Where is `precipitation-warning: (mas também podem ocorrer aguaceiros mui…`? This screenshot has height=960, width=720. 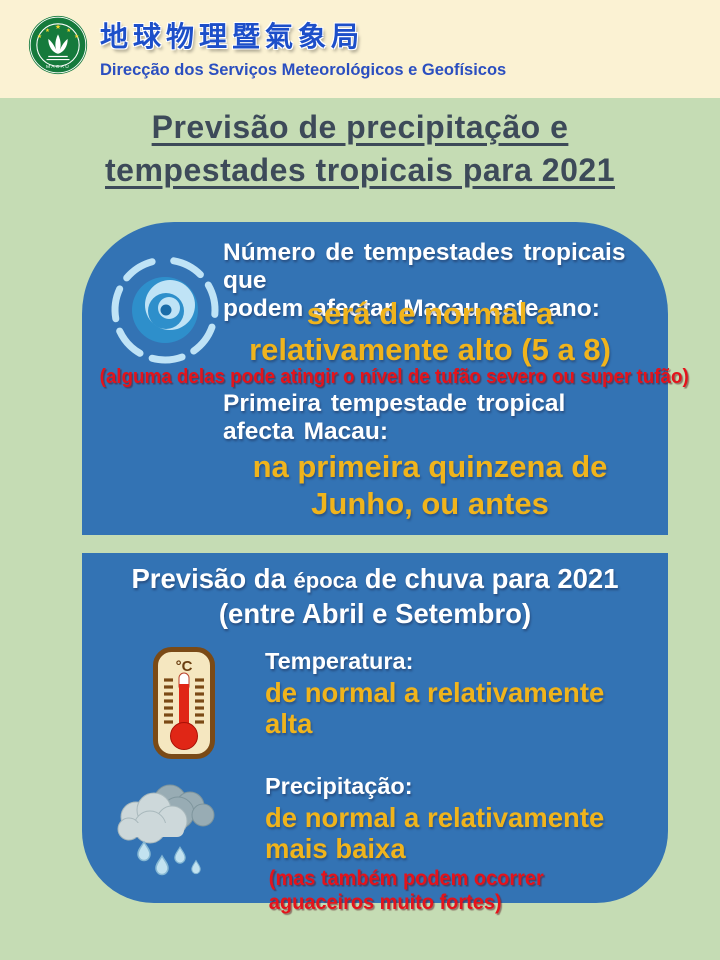
precipitation-warning: (mas também podem ocorrer aguaceiros mui… is located at coordinates (406, 890).